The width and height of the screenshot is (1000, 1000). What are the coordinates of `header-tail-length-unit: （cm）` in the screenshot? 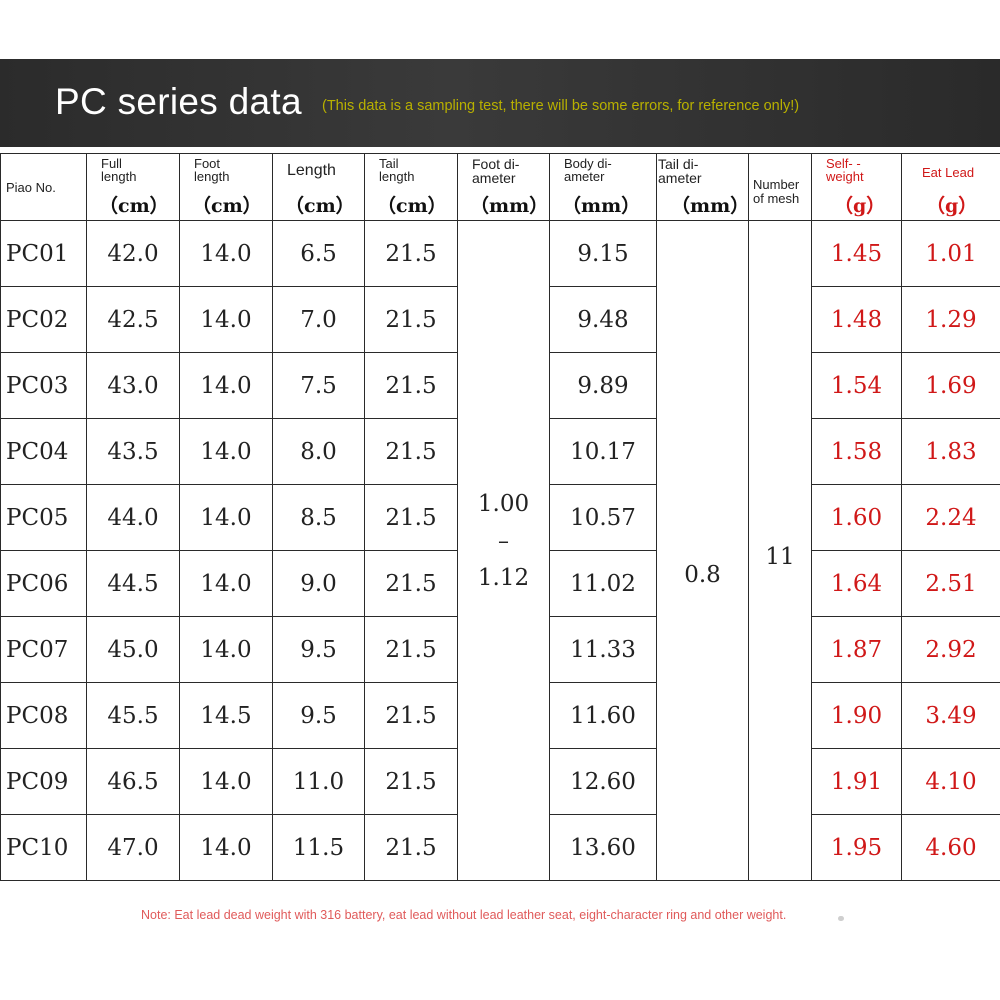 It's located at (412, 206).